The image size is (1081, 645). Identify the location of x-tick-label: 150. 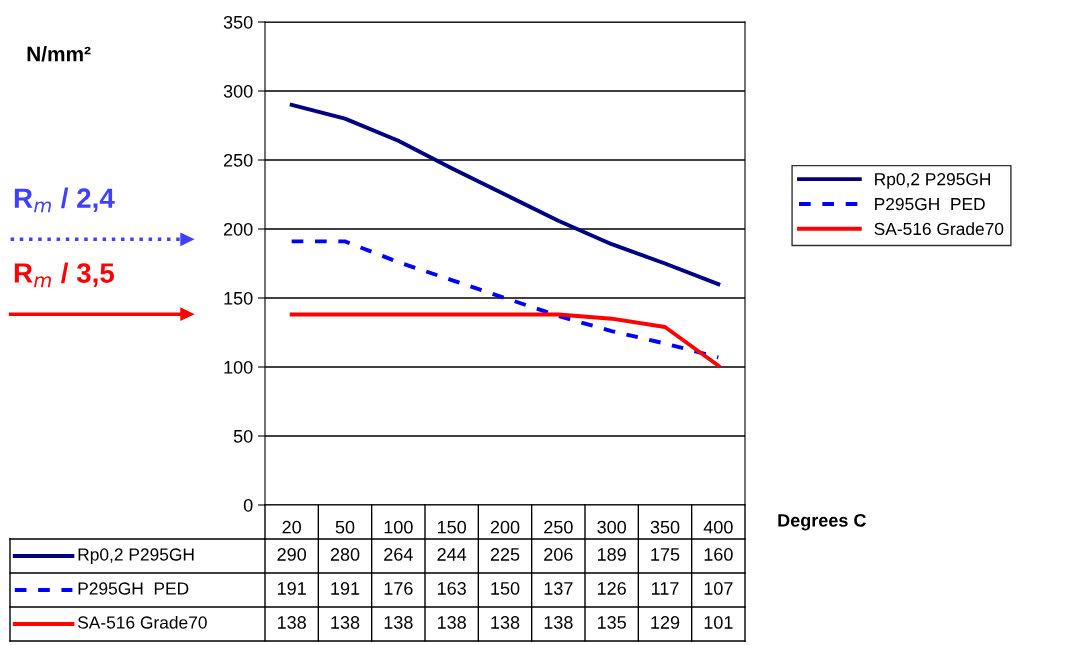
(452, 527).